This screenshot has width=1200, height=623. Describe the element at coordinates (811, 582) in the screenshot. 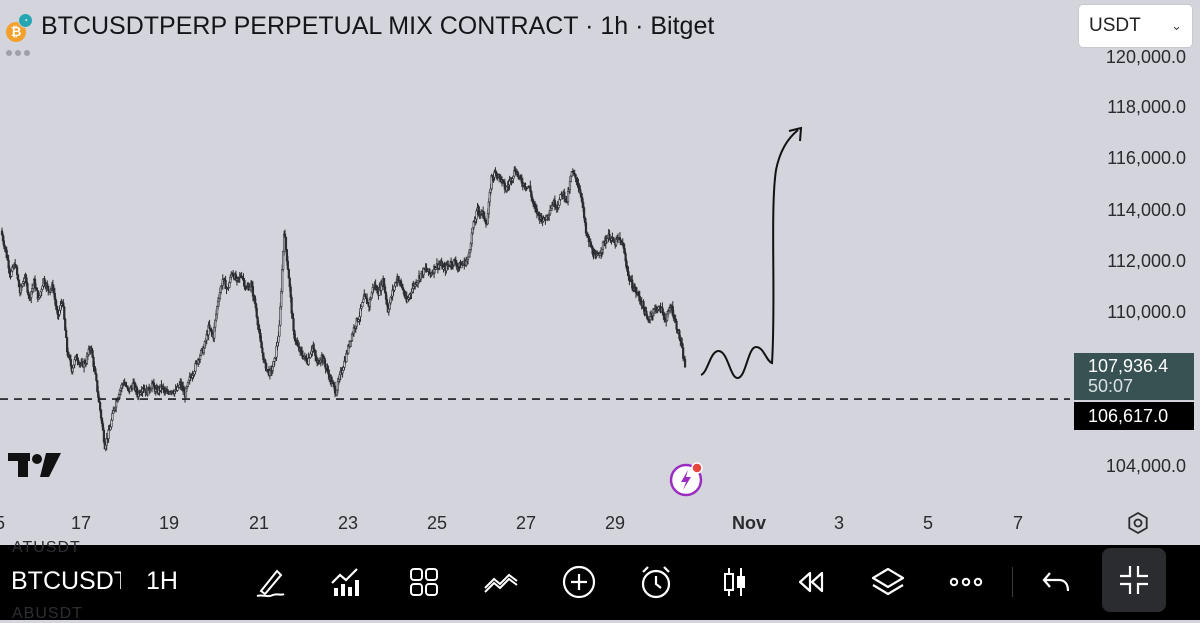

I see `replay-icon` at that location.